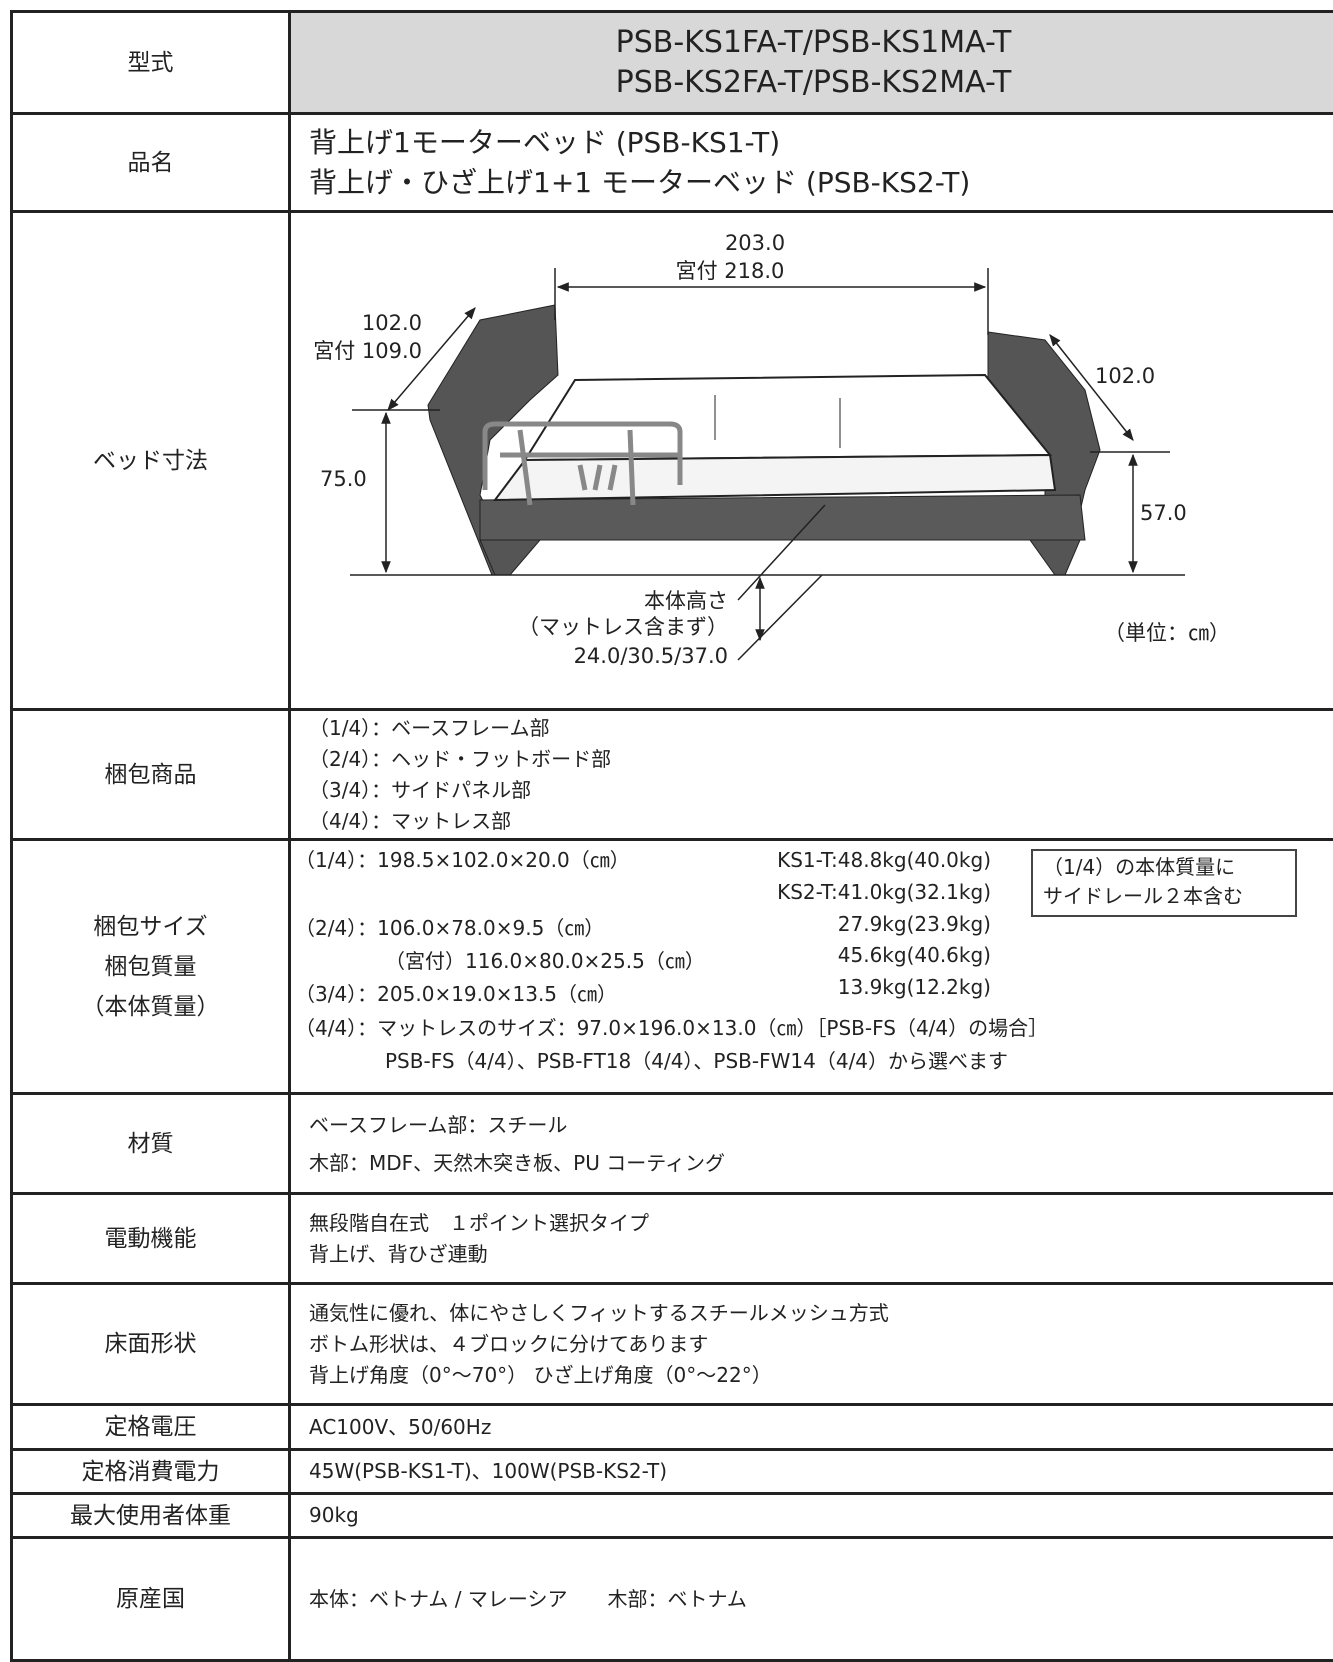 This screenshot has width=1333, height=1662. Describe the element at coordinates (429, 727) in the screenshot. I see `content-line: （1/4）：ベースフレーム部` at that location.